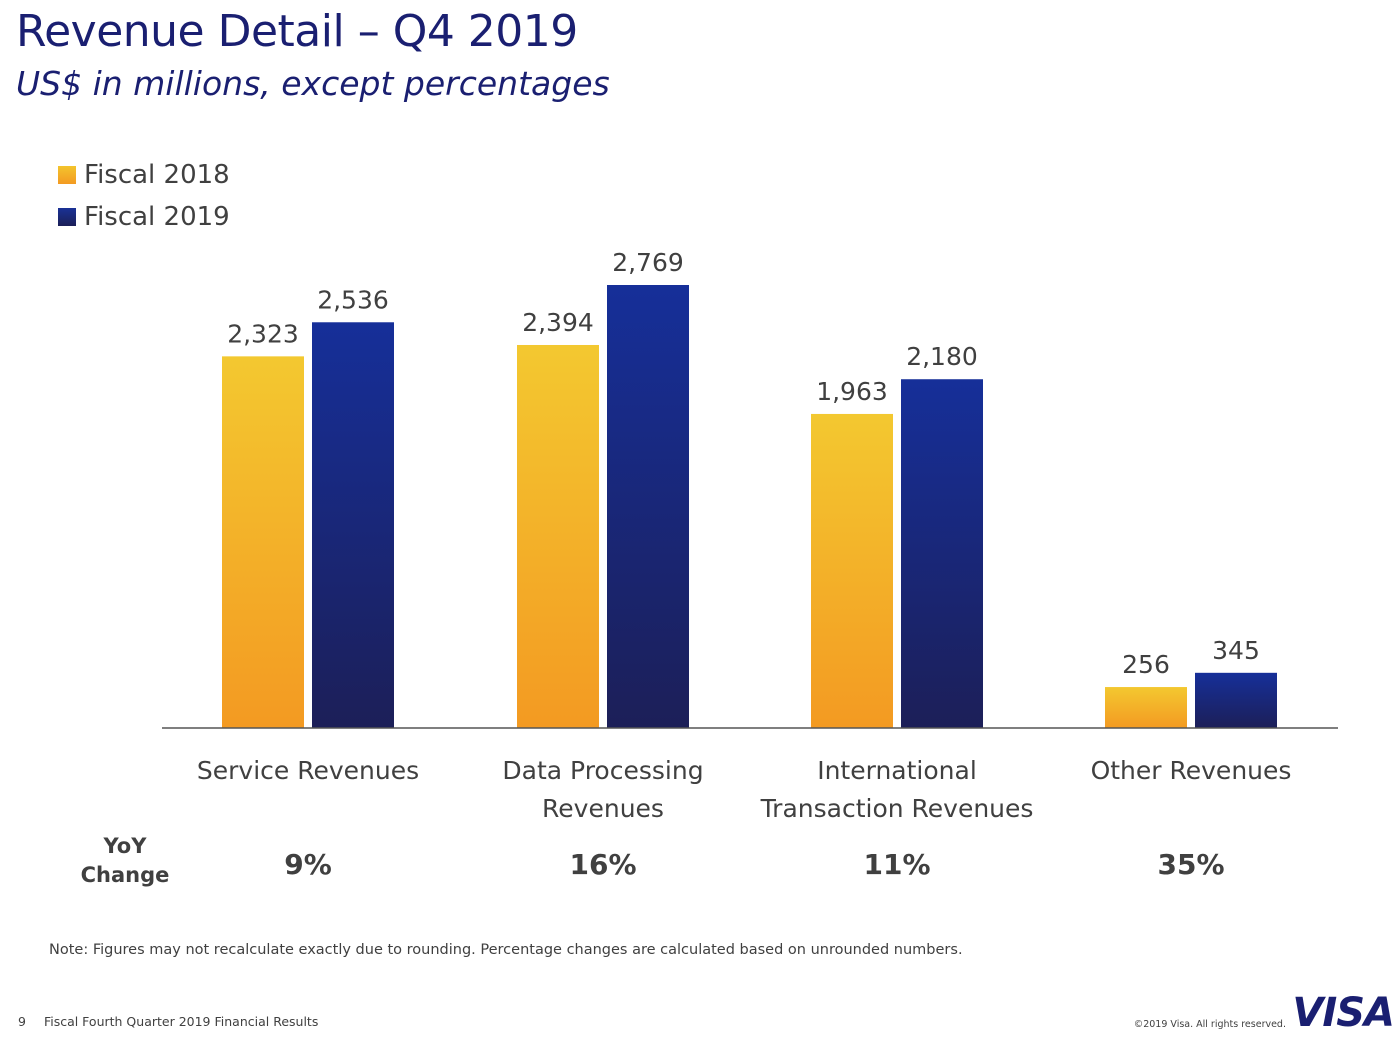  Describe the element at coordinates (1146, 664) in the screenshot. I see `value-label-fiscal-2018-other-revenues: 256` at that location.